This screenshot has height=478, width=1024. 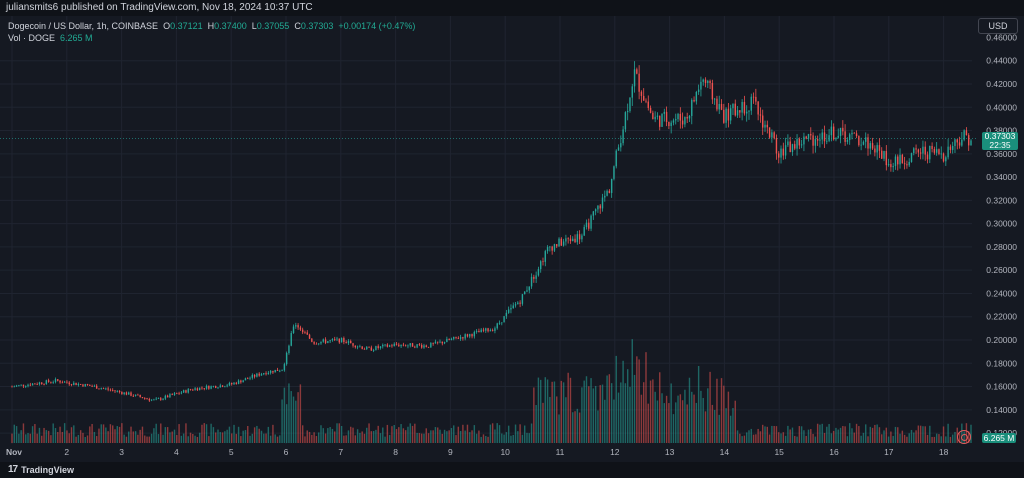 I want to click on y-tick-label: 0.16000, so click(x=1001, y=387).